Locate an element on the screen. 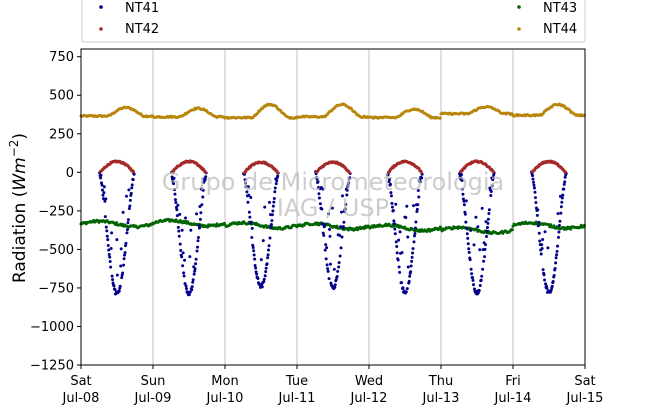 The image size is (650, 409). legend-label-nt42: NT42 is located at coordinates (142, 29).